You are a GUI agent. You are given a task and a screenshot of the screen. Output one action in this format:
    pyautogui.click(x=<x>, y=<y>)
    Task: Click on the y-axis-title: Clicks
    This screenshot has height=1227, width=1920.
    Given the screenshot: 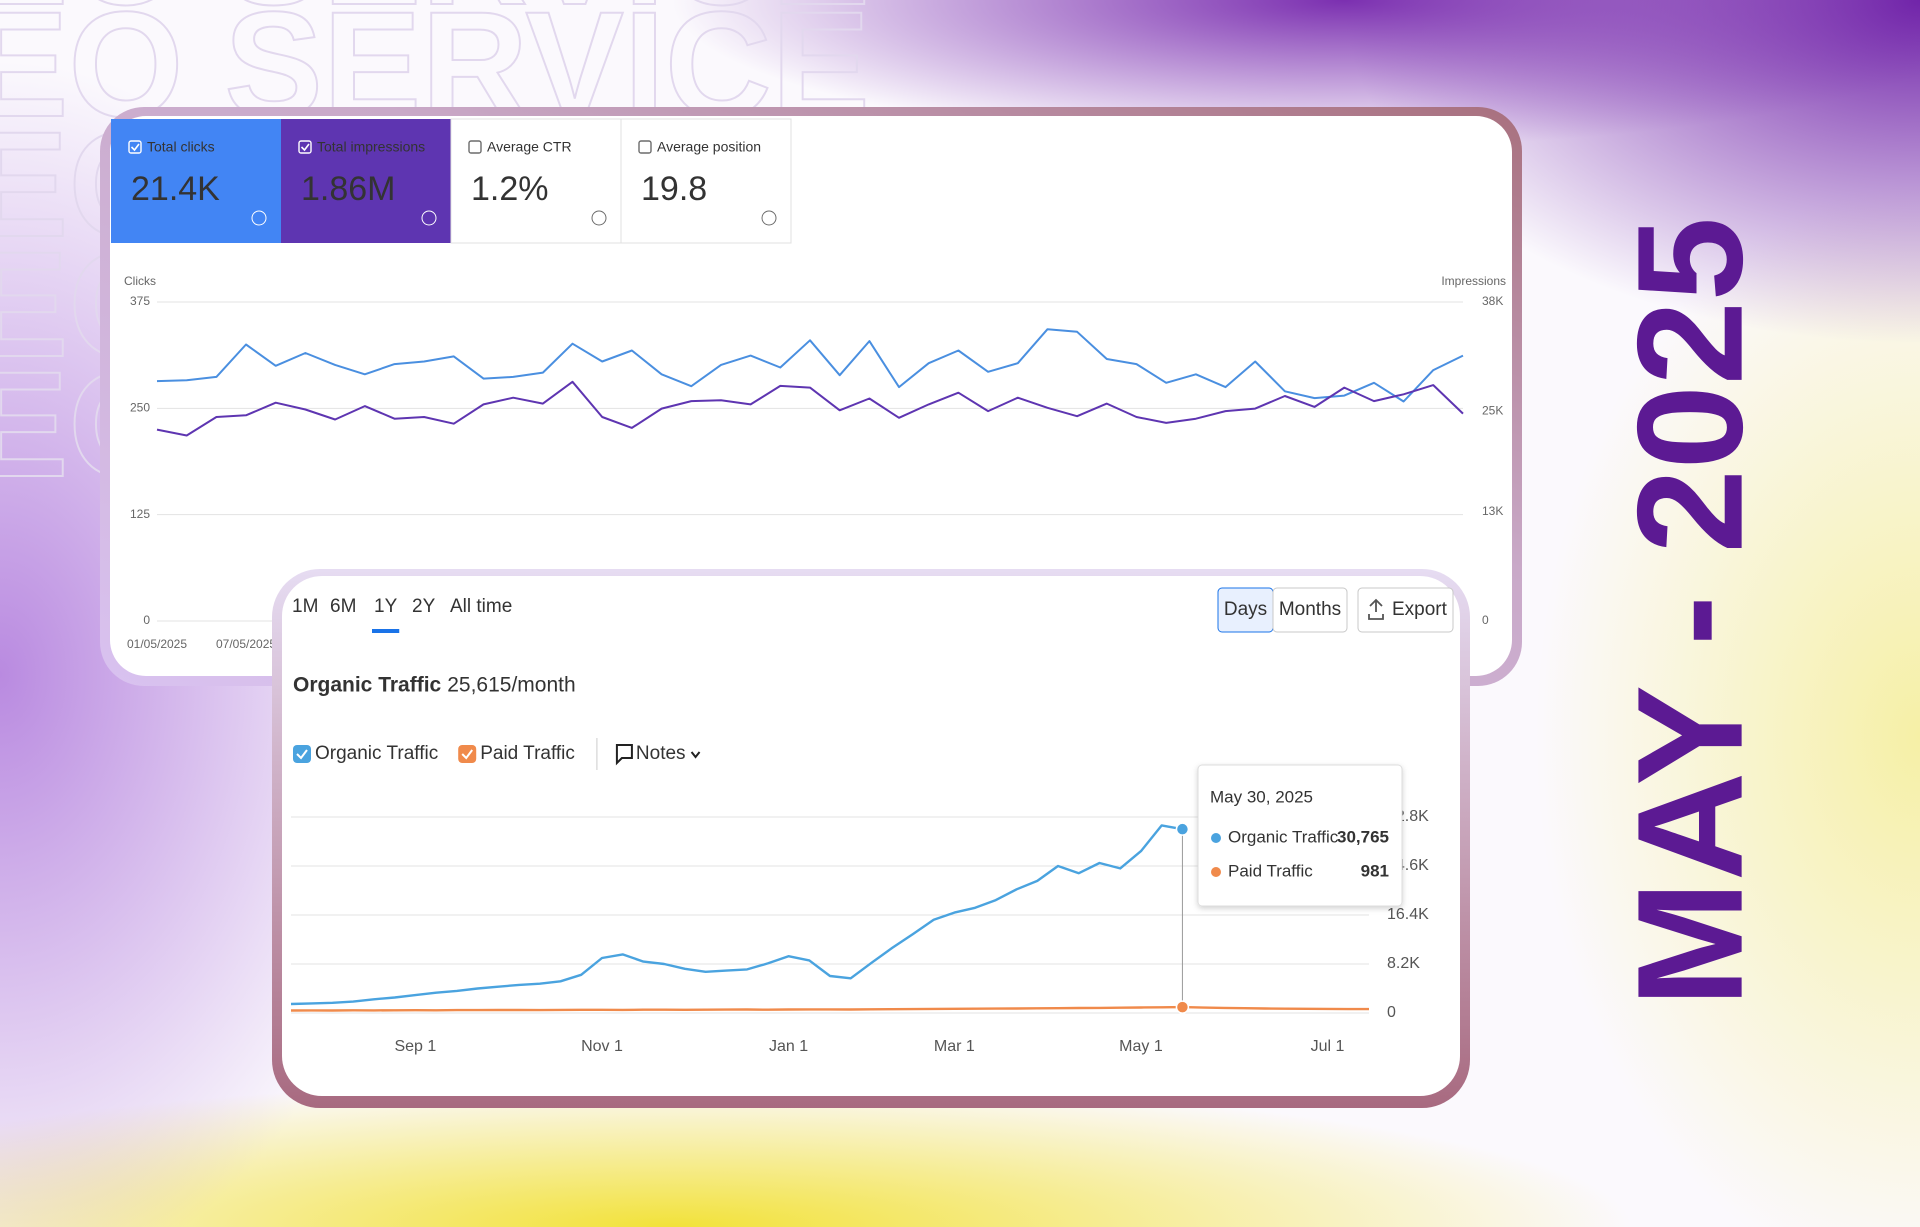 What is the action you would take?
    pyautogui.click(x=140, y=281)
    